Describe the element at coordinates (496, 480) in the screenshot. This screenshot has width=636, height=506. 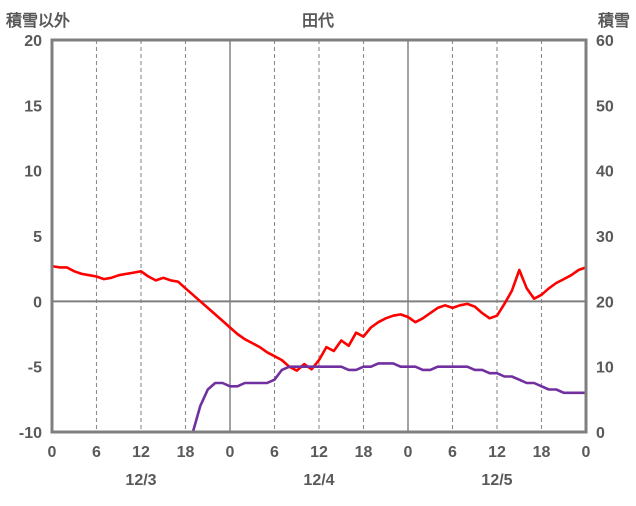
I see `x-axis-date-label: 12/5` at that location.